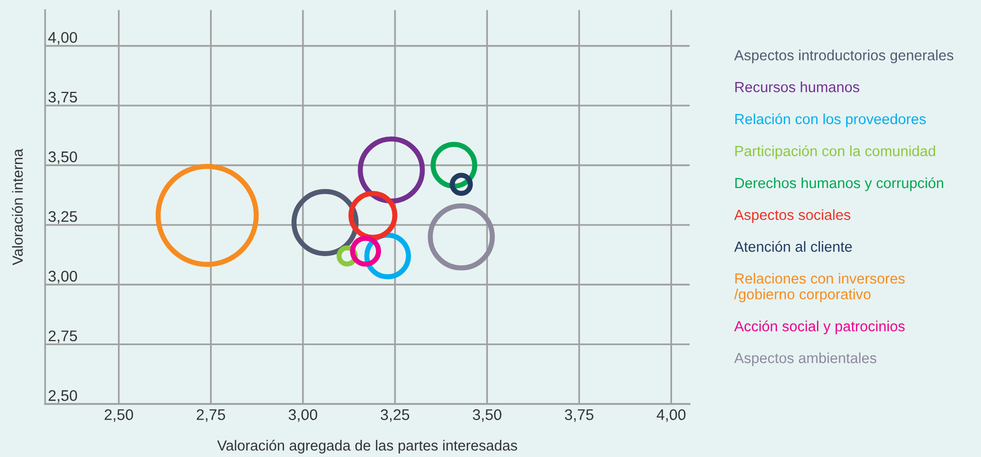 The height and width of the screenshot is (457, 981). What do you see at coordinates (63, 277) in the screenshot?
I see `y-tick-label: 3,00` at bounding box center [63, 277].